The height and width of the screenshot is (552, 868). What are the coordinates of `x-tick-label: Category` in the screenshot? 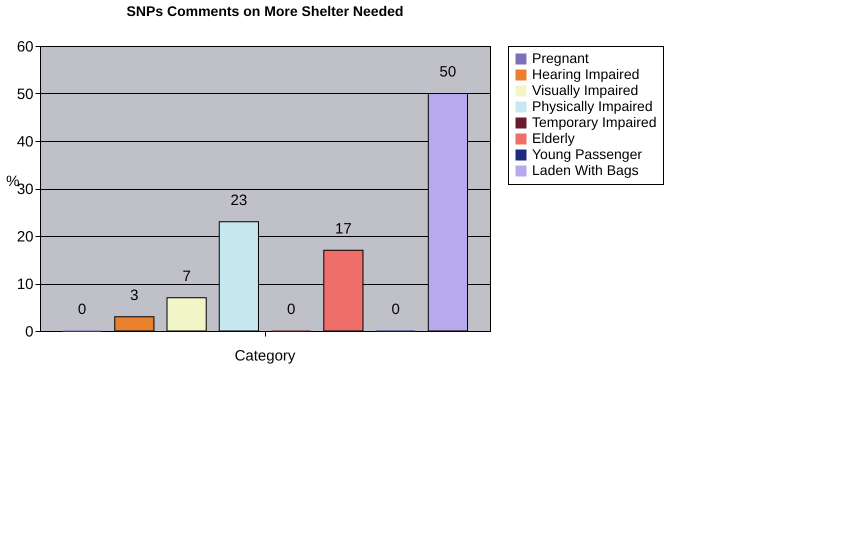 It's located at (265, 356).